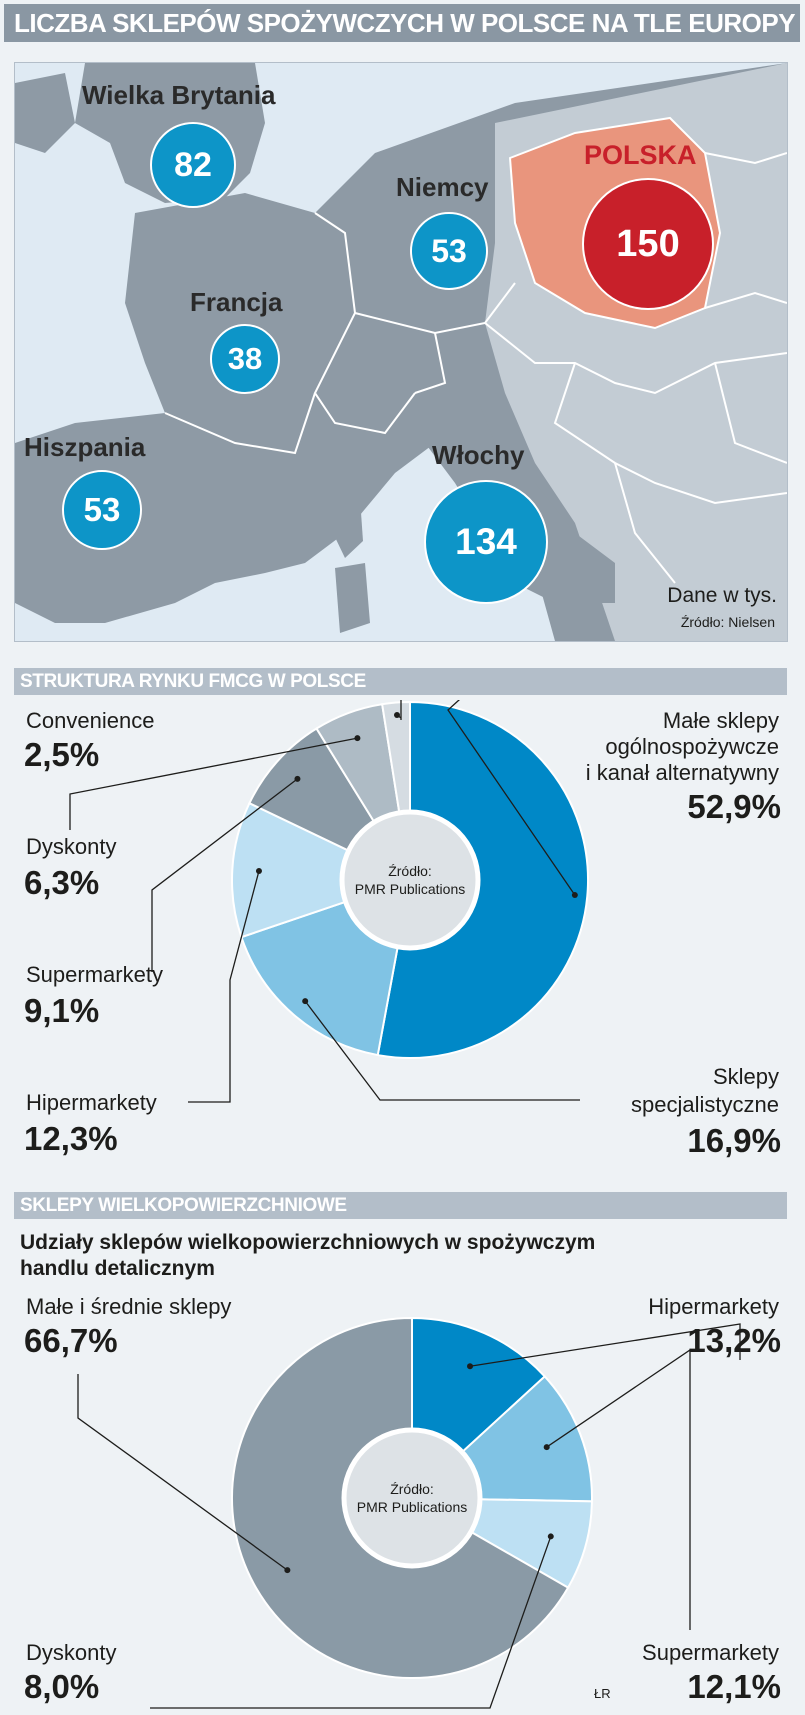  I want to click on pie-slice-male-sklepy-ogolnospozywcze-i-kanal-alternatywny, so click(482, 879).